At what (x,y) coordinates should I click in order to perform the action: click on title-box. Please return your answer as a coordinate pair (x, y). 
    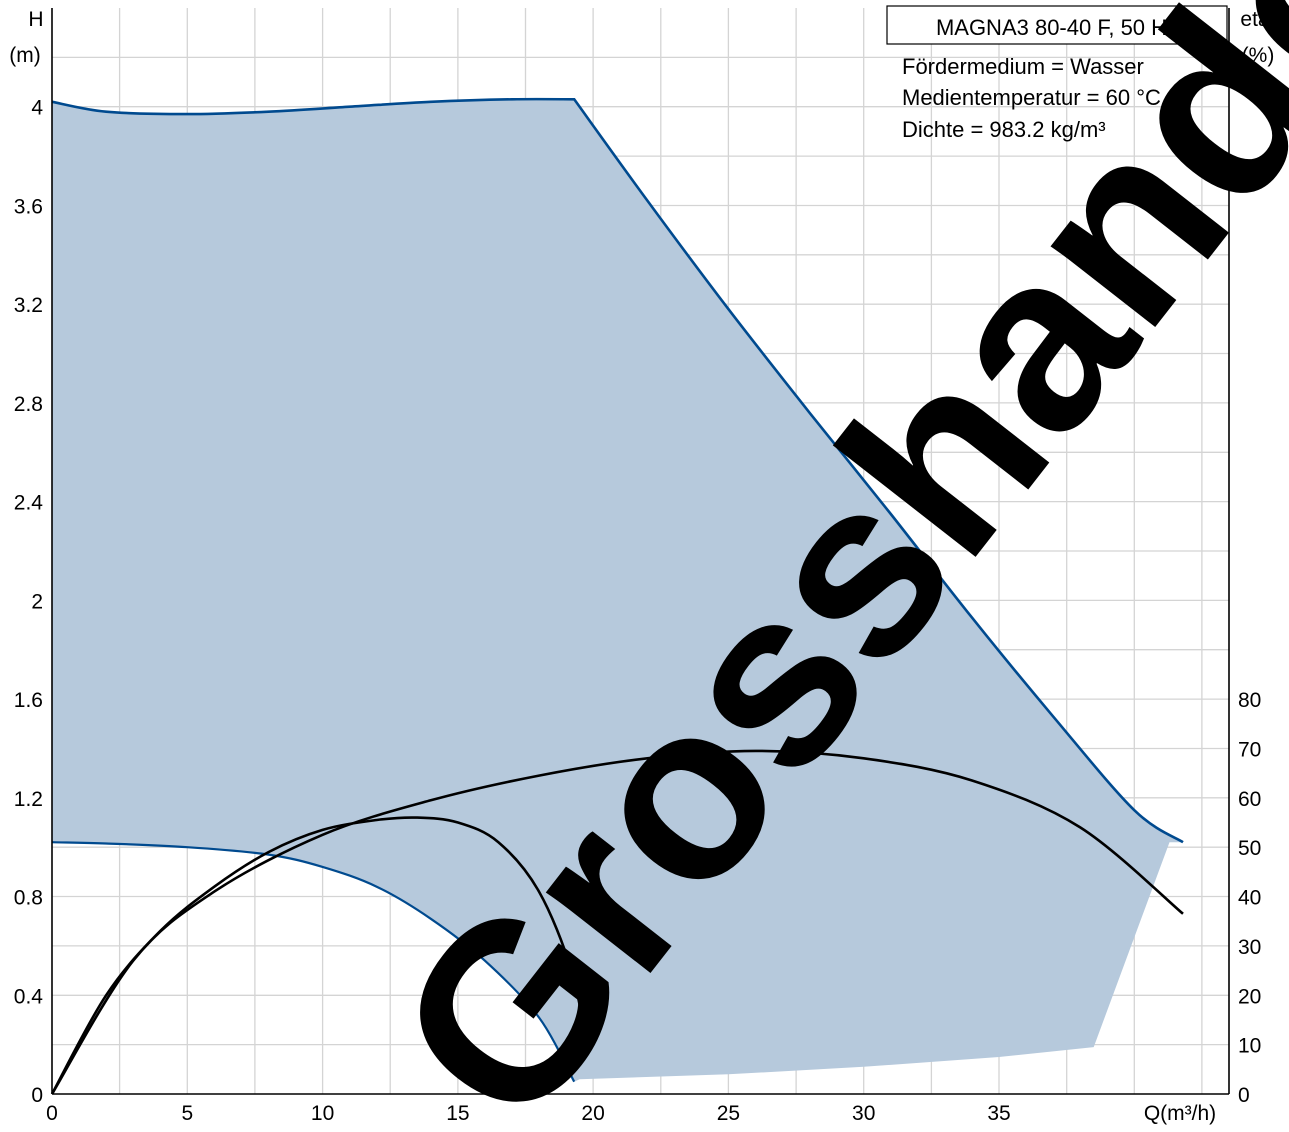
    Looking at the image, I should click on (1057, 25).